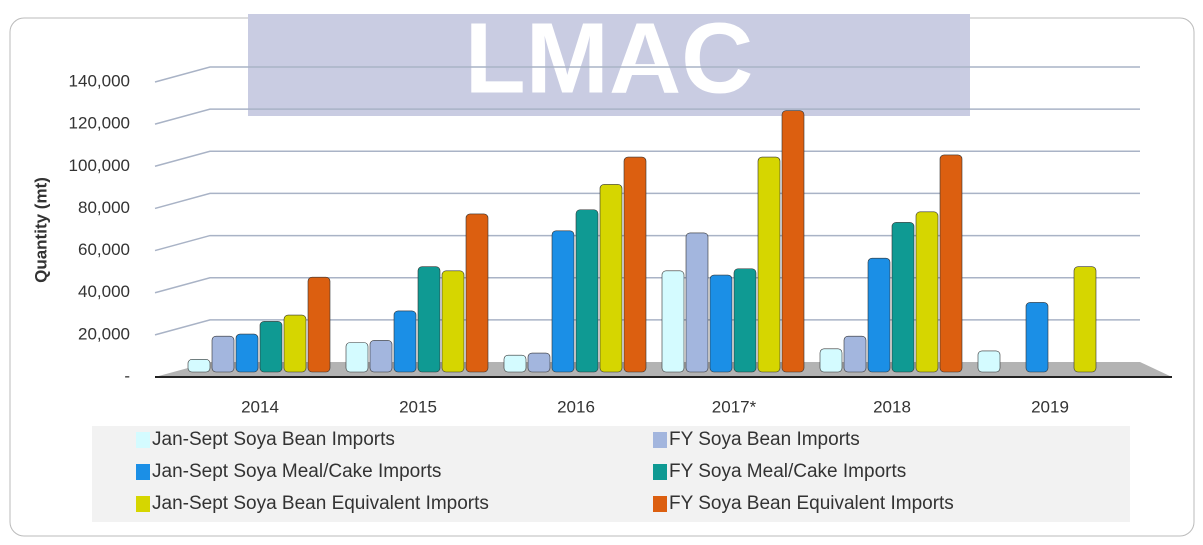 This screenshot has height=545, width=1203. Describe the element at coordinates (99, 123) in the screenshot. I see `y-tick-label: 120,000` at that location.